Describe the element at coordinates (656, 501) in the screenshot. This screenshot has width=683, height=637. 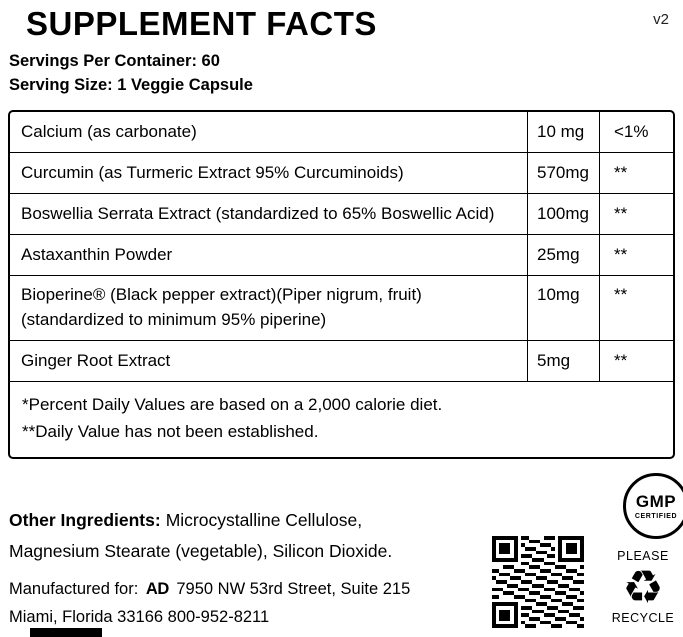
I see `gmp-text: GMP` at that location.